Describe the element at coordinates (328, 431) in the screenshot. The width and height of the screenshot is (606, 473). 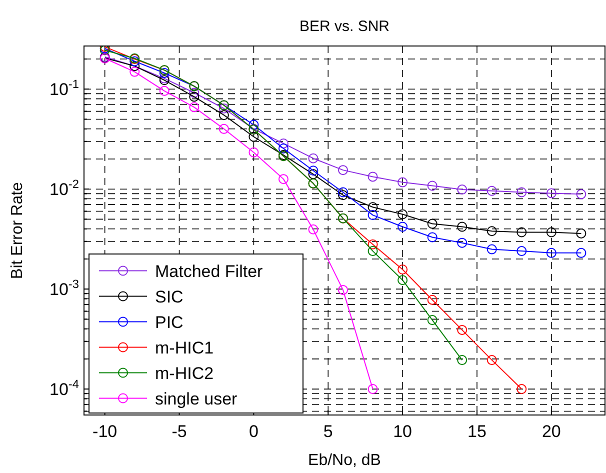
I see `x-tick-label: 5` at that location.